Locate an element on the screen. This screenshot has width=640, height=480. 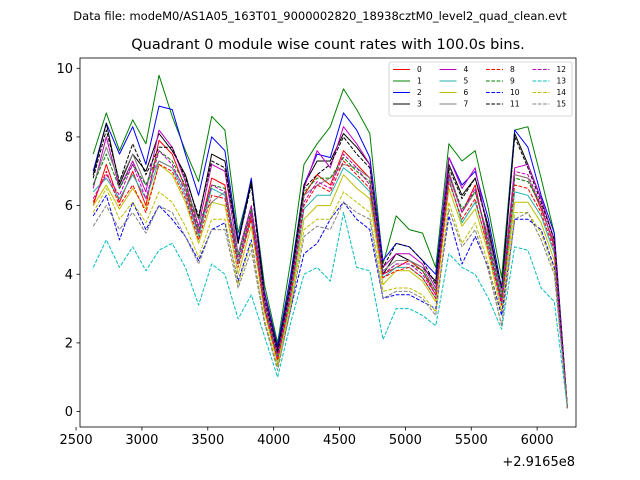
y-tick-label-10: 10 is located at coordinates (64, 69).